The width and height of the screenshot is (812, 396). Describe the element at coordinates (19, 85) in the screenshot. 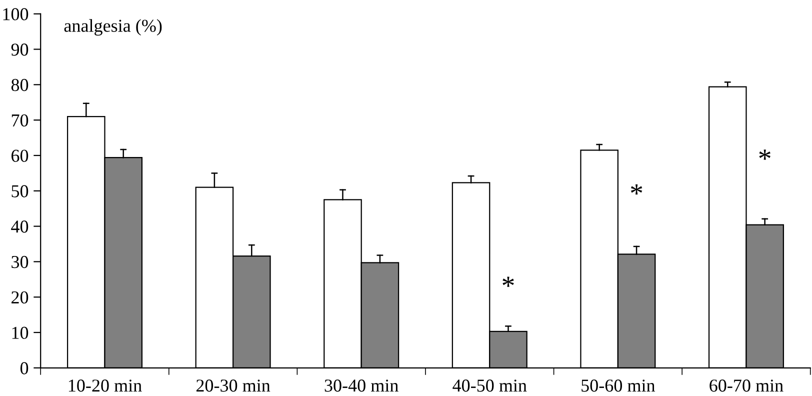

I see `y-tick-label: 80` at that location.